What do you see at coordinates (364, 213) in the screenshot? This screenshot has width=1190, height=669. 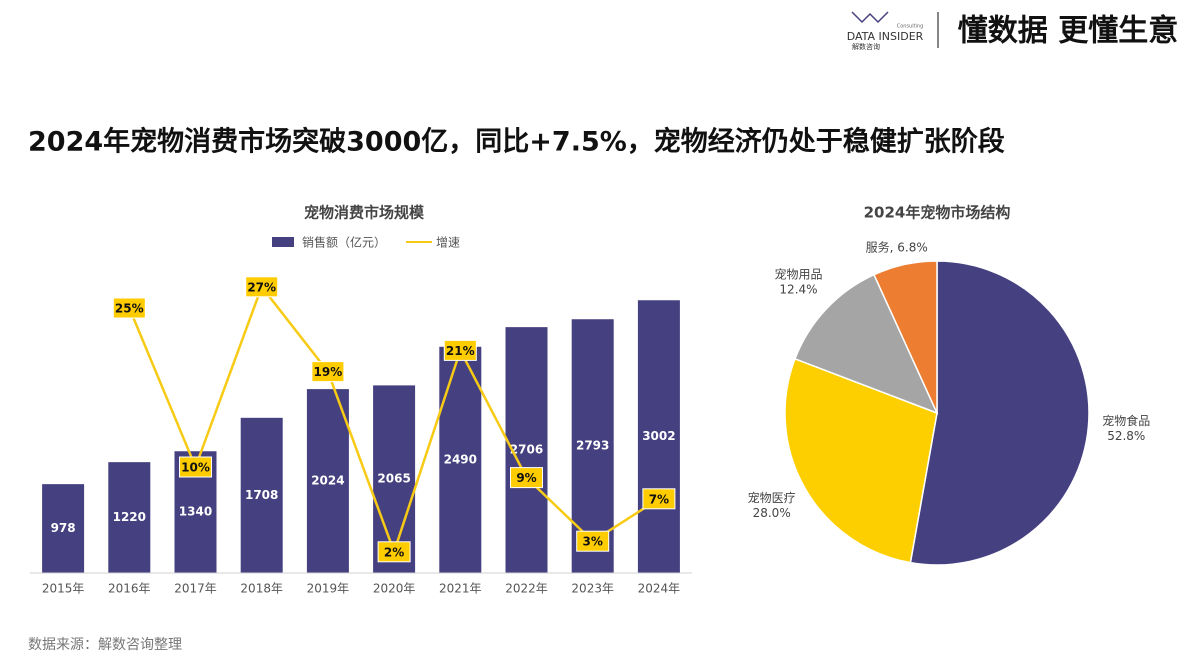 I see `chart-title: 宠物消费市场规模` at bounding box center [364, 213].